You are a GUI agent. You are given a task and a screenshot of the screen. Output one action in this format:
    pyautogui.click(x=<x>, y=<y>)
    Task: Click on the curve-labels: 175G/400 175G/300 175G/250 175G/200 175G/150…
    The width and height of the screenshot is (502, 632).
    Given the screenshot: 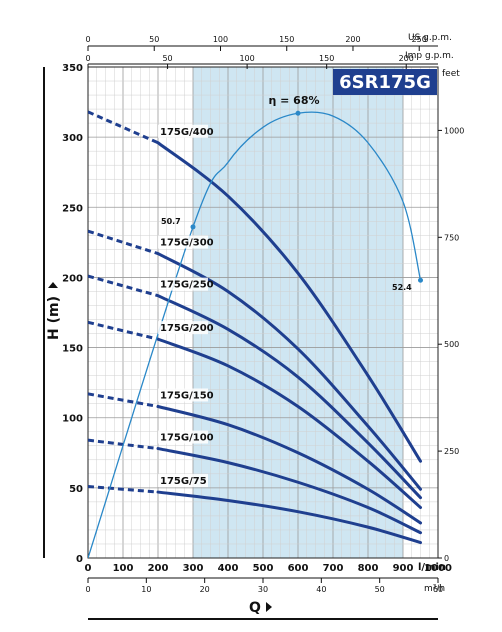 What is the action you would take?
    pyautogui.click(x=186, y=306)
    